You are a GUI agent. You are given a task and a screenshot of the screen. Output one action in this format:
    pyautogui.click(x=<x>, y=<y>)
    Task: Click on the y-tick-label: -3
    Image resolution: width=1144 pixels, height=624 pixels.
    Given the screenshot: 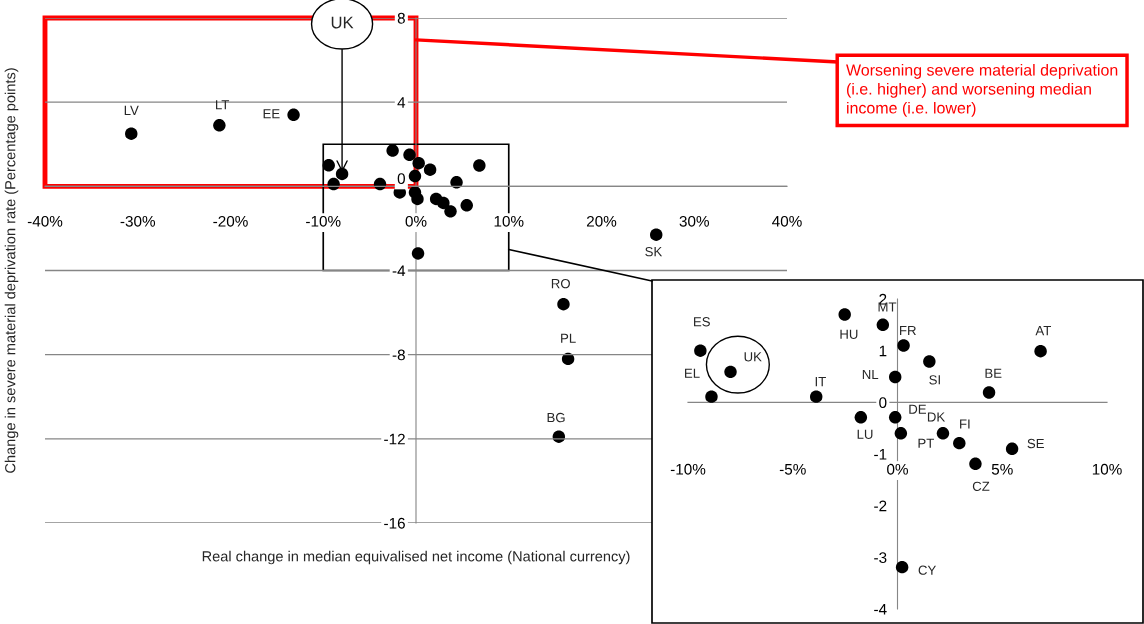 What is the action you would take?
    pyautogui.click(x=880, y=558)
    